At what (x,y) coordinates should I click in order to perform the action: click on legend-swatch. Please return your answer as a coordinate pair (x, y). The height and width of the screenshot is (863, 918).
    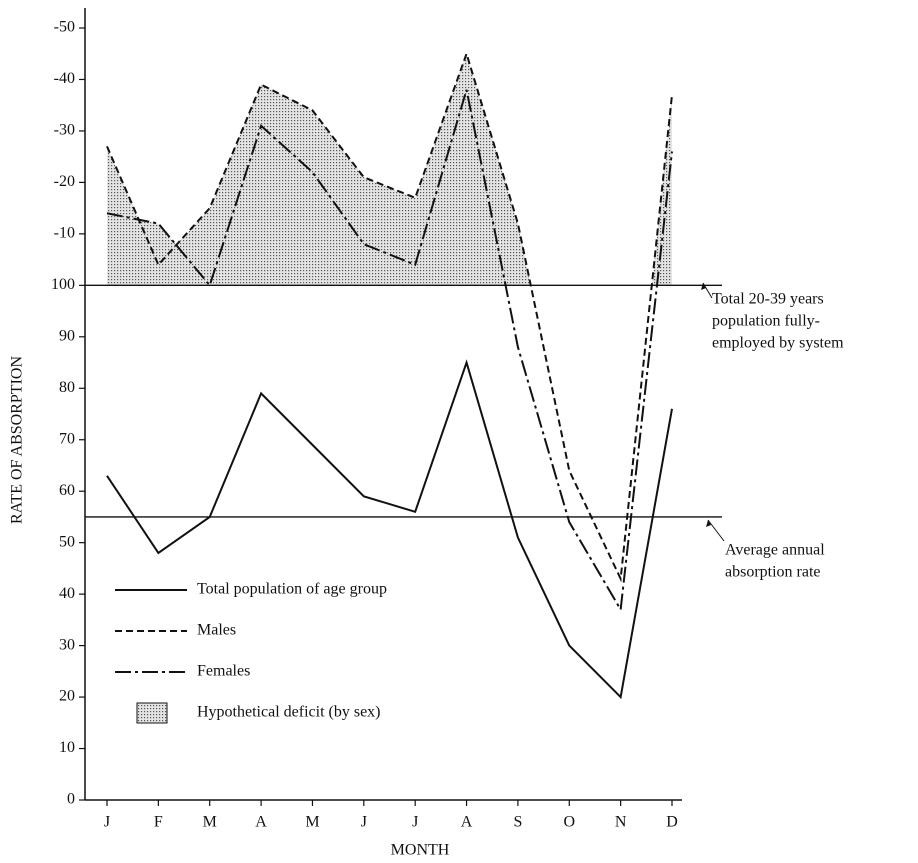
    Looking at the image, I should click on (152, 713).